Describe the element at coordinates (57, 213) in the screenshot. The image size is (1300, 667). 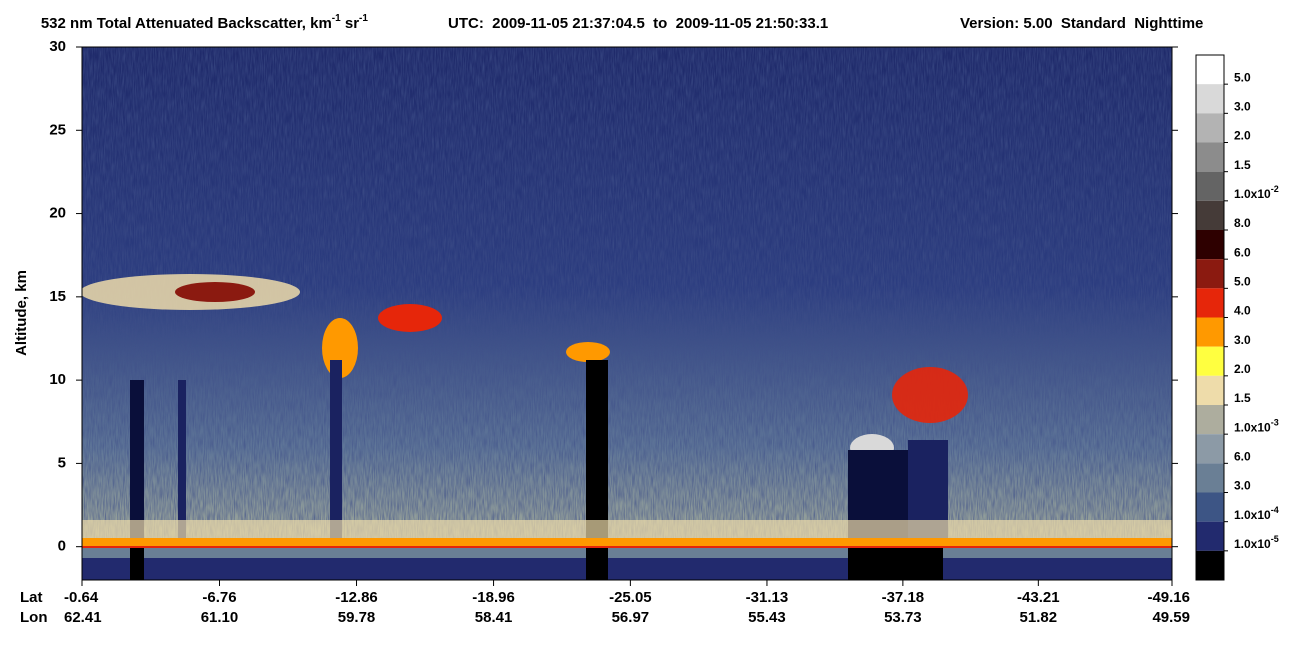
I see `y-tick-label: 20` at that location.